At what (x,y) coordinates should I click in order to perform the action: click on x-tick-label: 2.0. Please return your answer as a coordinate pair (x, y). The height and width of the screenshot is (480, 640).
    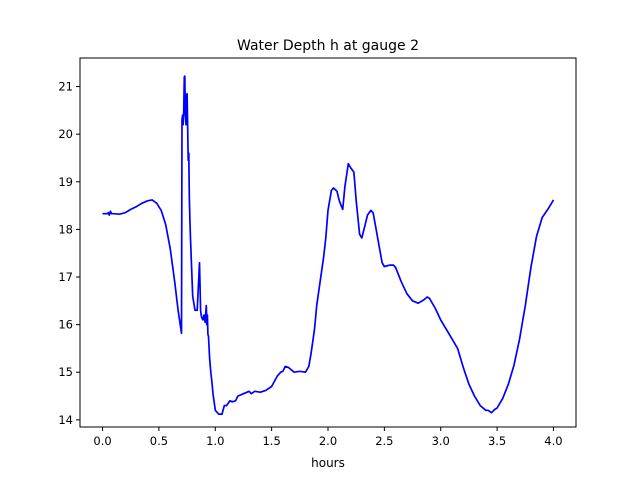
    Looking at the image, I should click on (328, 441).